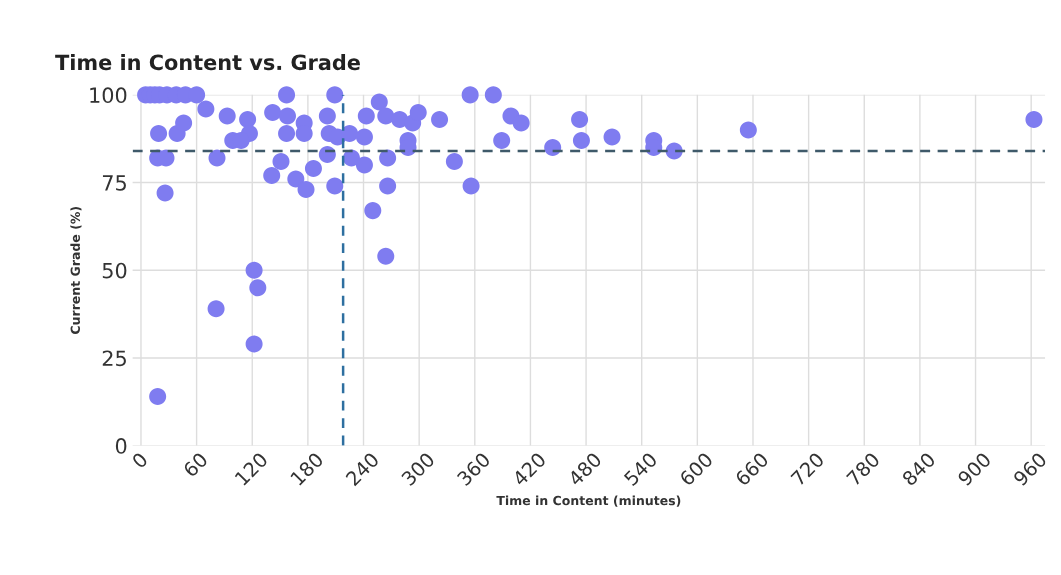 This screenshot has width=1061, height=575. I want to click on x-tick-label: 240, so click(362, 469).